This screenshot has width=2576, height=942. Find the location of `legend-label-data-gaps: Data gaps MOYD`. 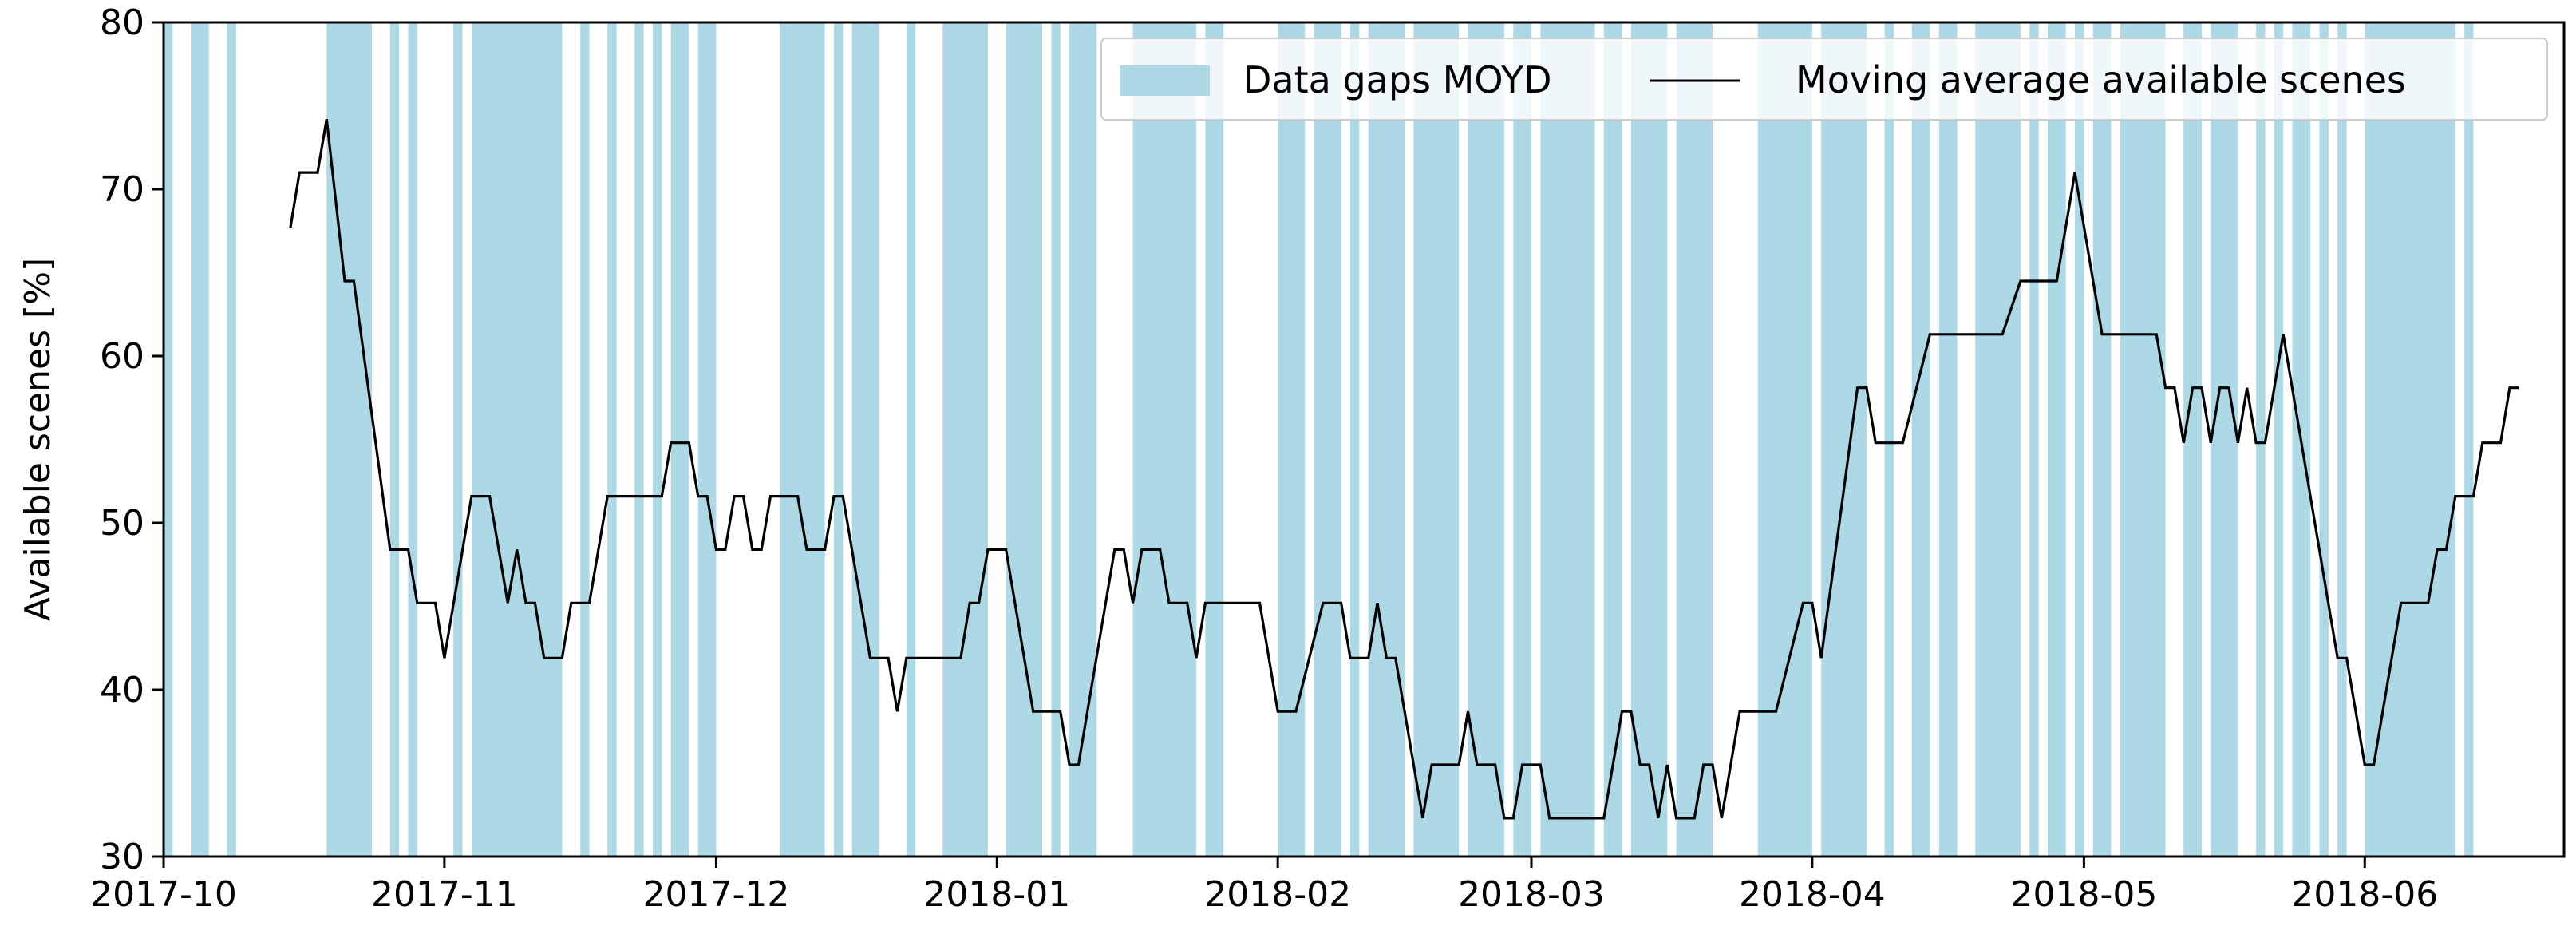

legend-label-data-gaps: Data gaps MOYD is located at coordinates (1397, 79).